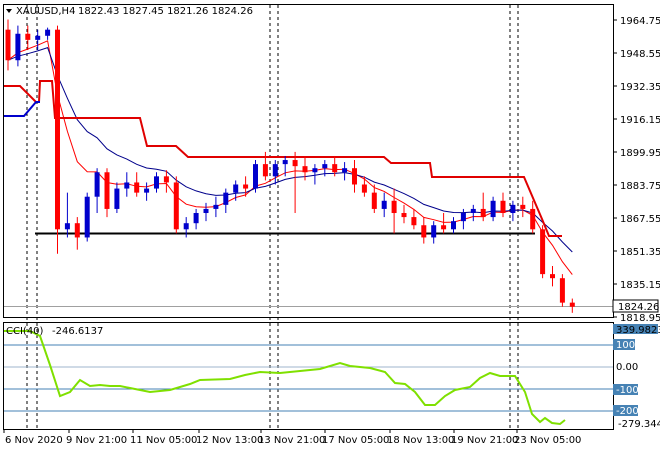  Describe the element at coordinates (45, 11) in the screenshot. I see `symbol-label: XAUUSD,H4` at that location.